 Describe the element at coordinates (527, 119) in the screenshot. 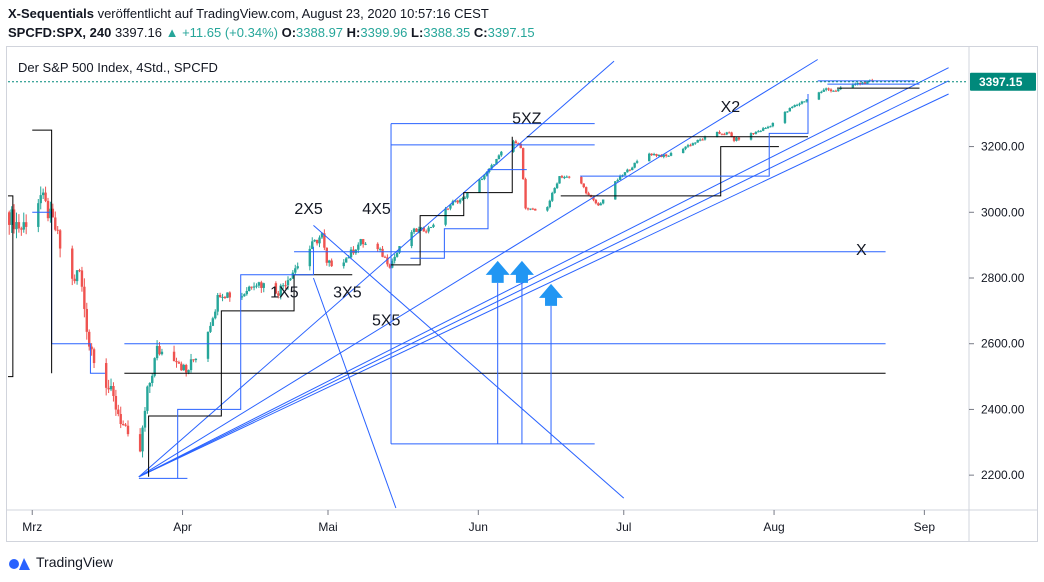

I see `wave-label: 5XZ` at that location.